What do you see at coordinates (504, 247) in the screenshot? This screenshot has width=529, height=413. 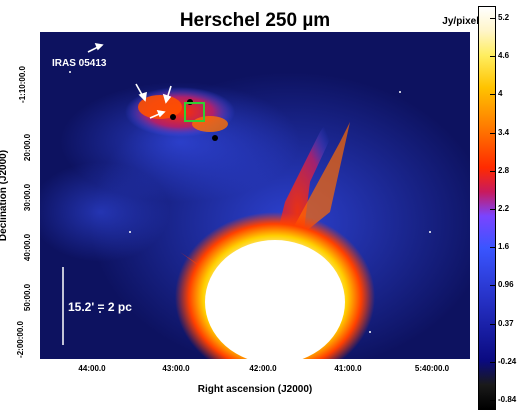 I see `colorbar-tick-label: 1.6` at bounding box center [504, 247].